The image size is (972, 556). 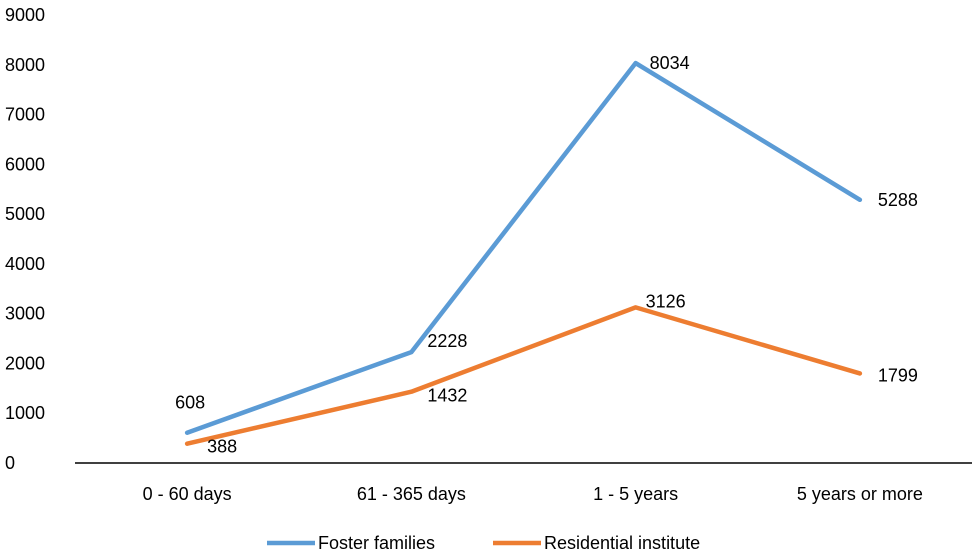 I want to click on data-label: 3126, so click(x=666, y=301).